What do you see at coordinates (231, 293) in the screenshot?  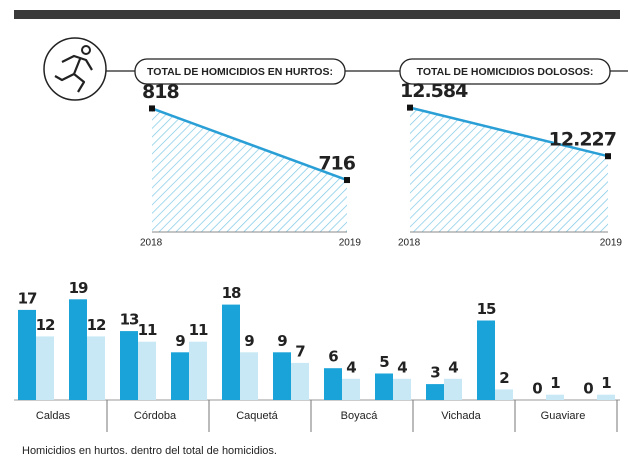 I see `value-label: 18` at bounding box center [231, 293].